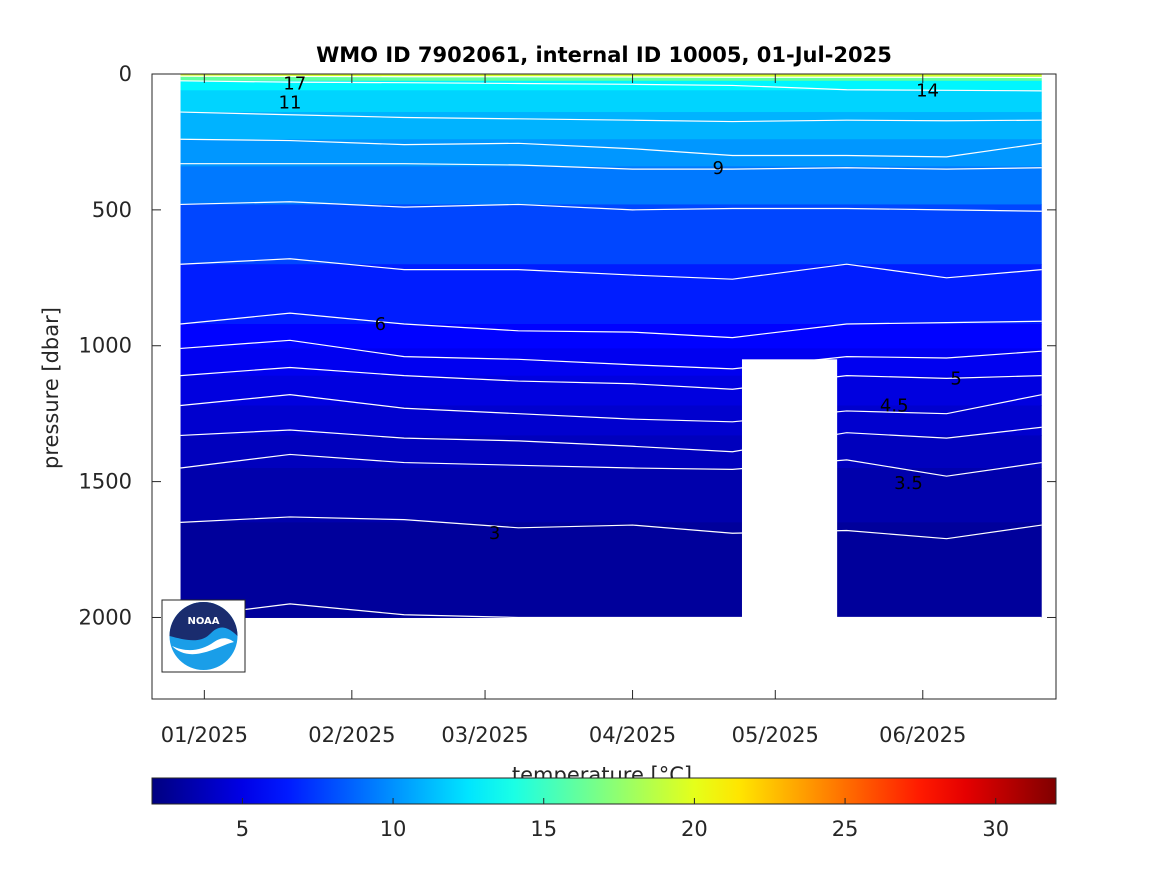 This screenshot has height=879, width=1167. Describe the element at coordinates (393, 829) in the screenshot. I see `colorbar-tick-label: 10` at that location.